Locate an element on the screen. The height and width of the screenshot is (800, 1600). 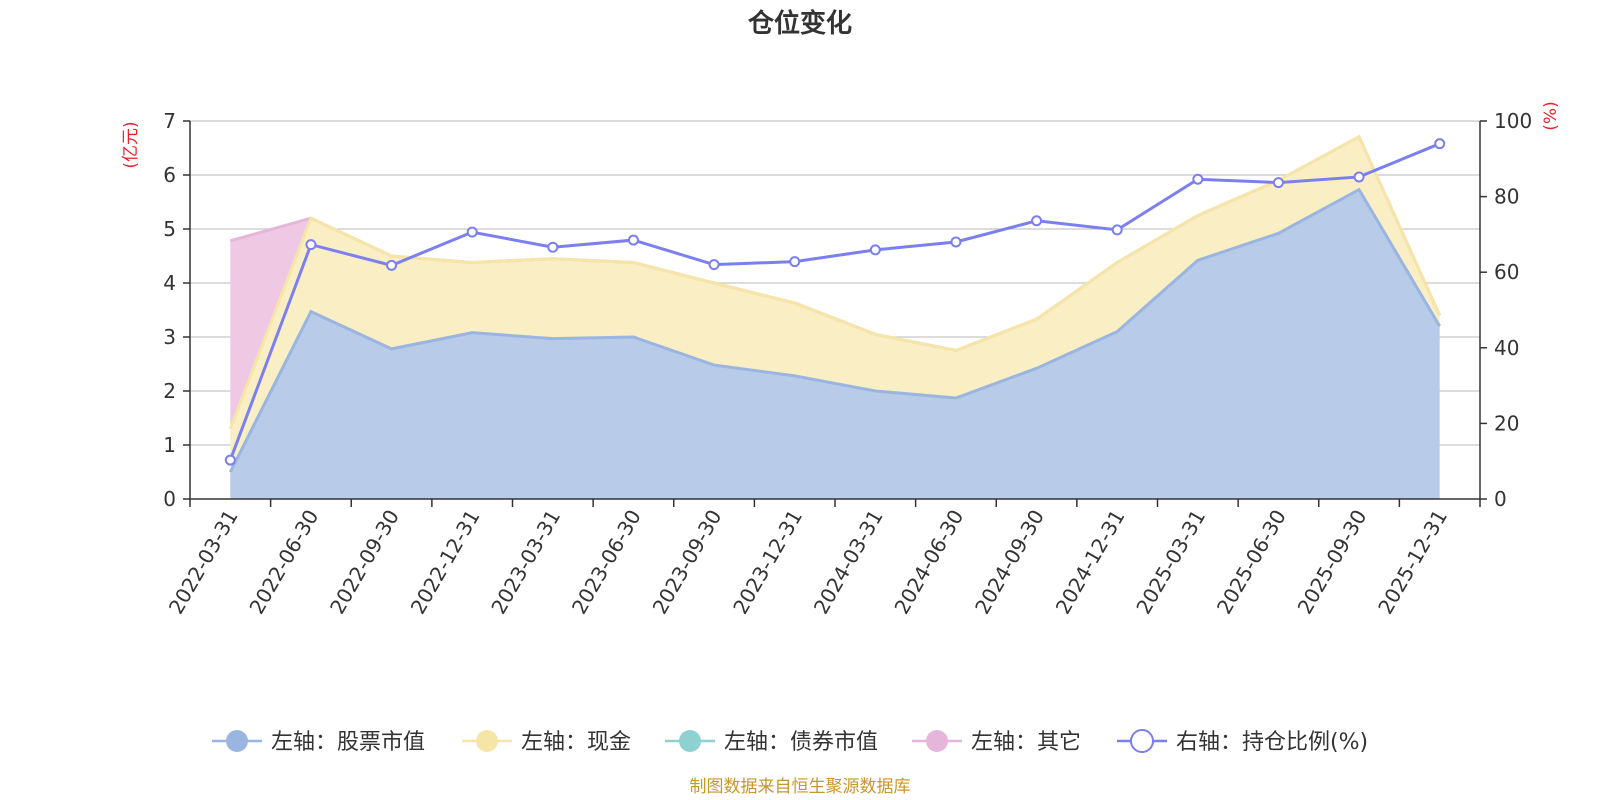
legend-label: 右轴：持仓比例(%) is located at coordinates (1272, 742).